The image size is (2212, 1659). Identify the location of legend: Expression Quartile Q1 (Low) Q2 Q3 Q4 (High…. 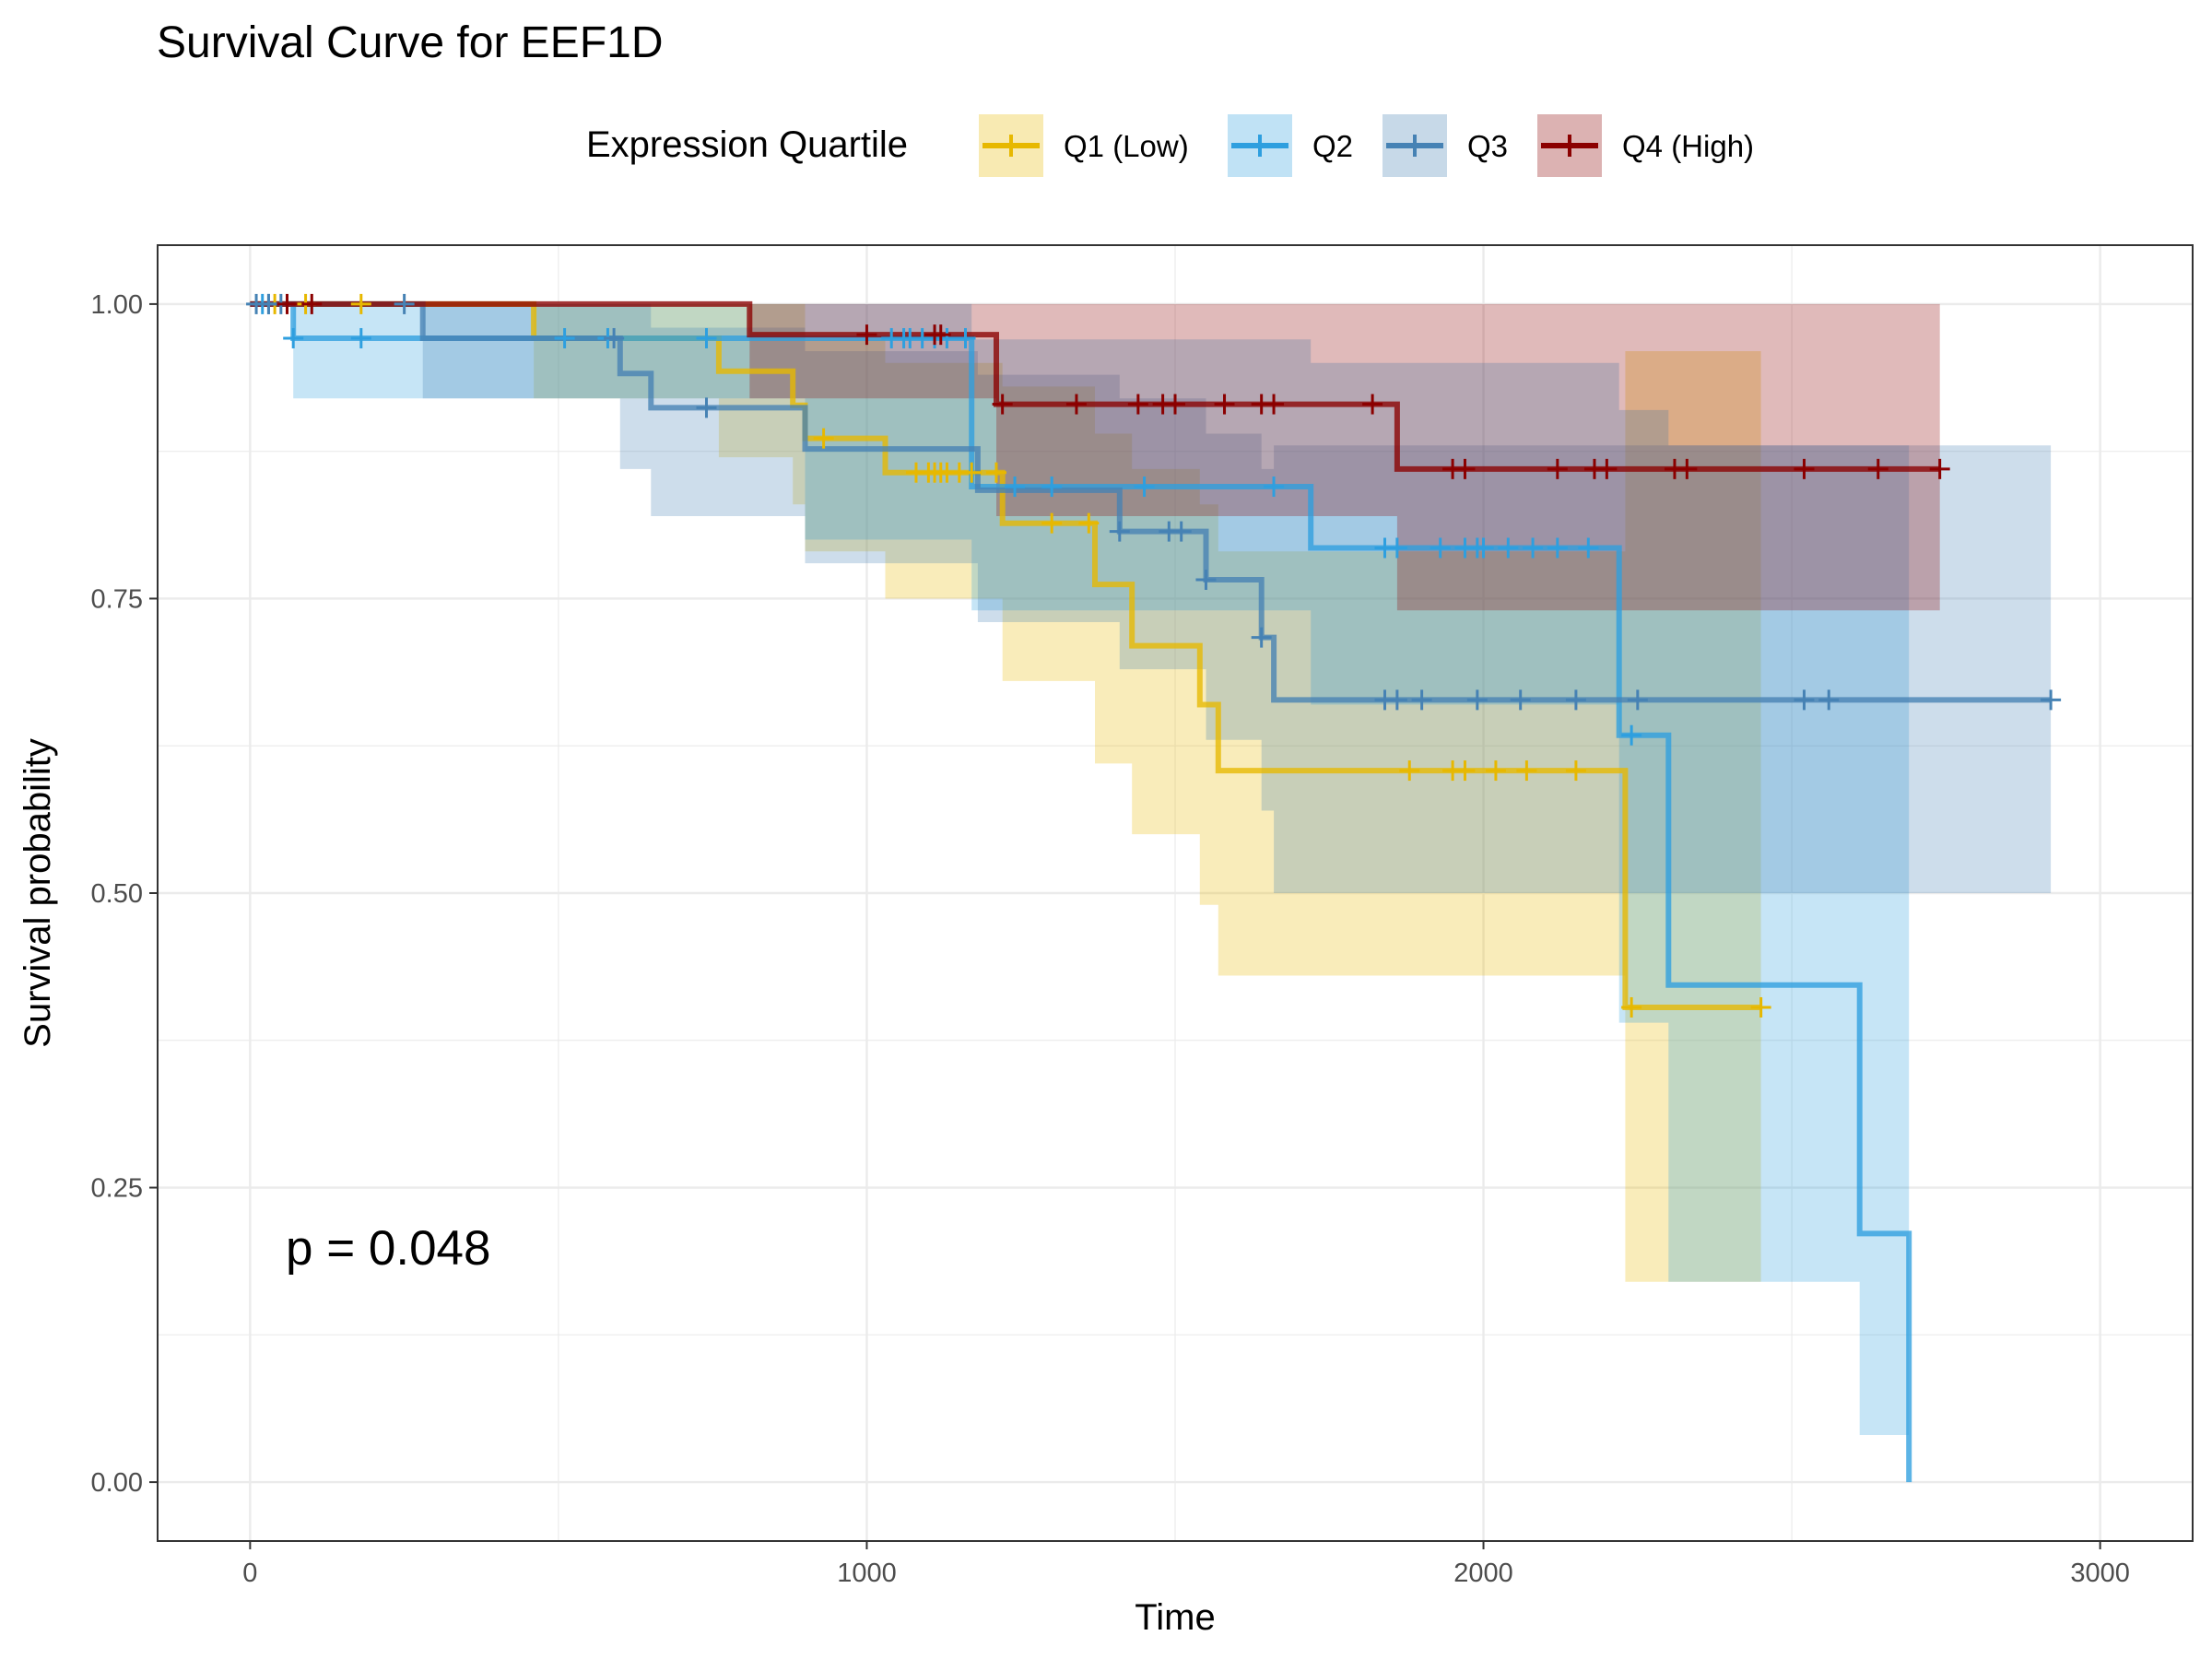
(1170, 145).